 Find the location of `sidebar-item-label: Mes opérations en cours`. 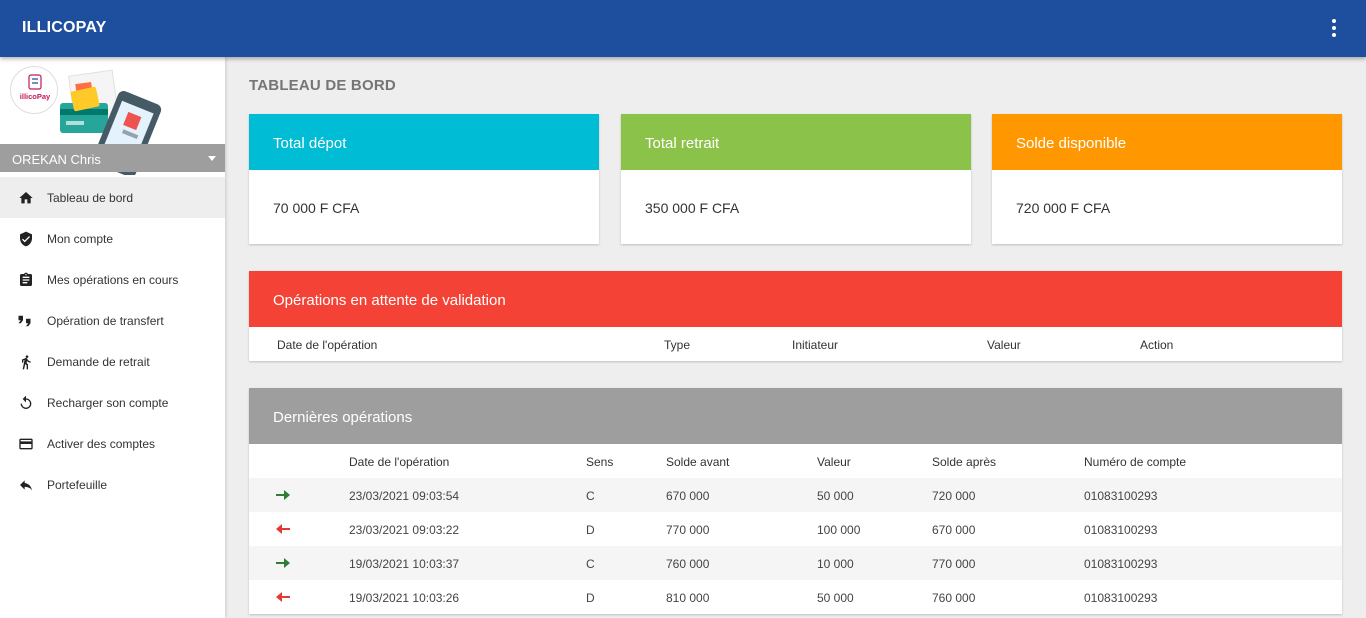

sidebar-item-label: Mes opérations en cours is located at coordinates (113, 279).